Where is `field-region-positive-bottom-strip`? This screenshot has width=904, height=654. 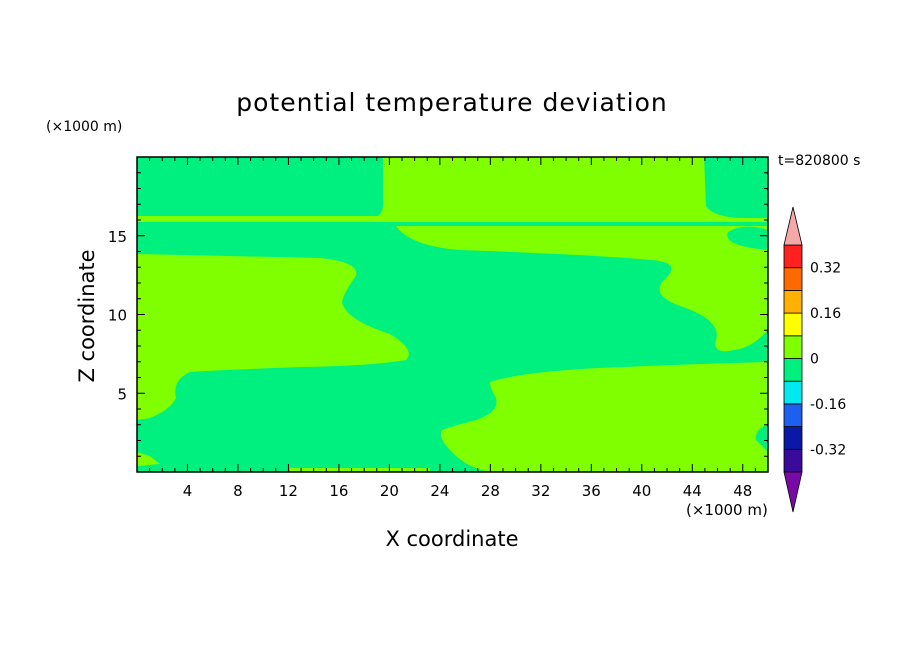 field-region-positive-bottom-strip is located at coordinates (360, 470).